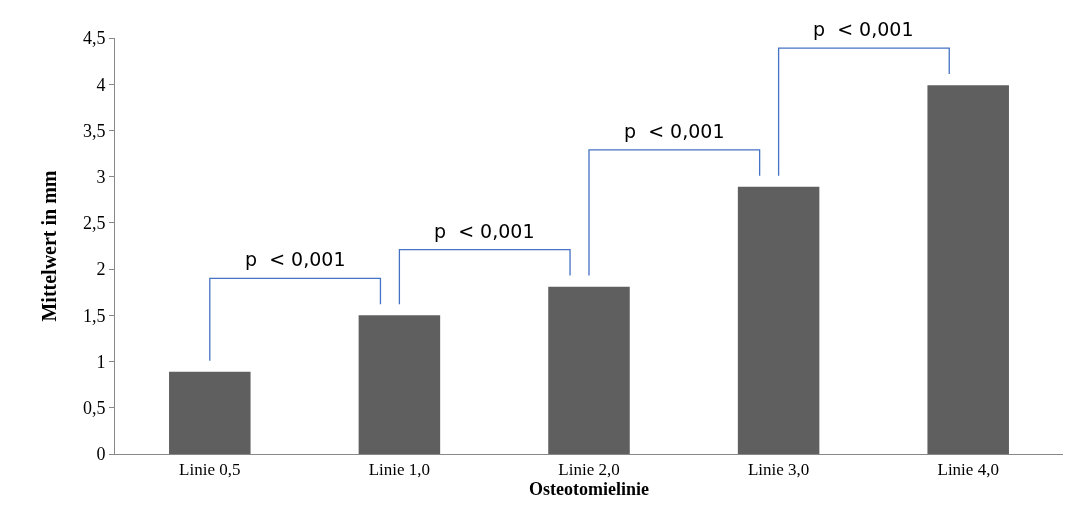 The width and height of the screenshot is (1083, 524). Describe the element at coordinates (589, 489) in the screenshot. I see `x-axis-title: Osteotomielinie` at that location.